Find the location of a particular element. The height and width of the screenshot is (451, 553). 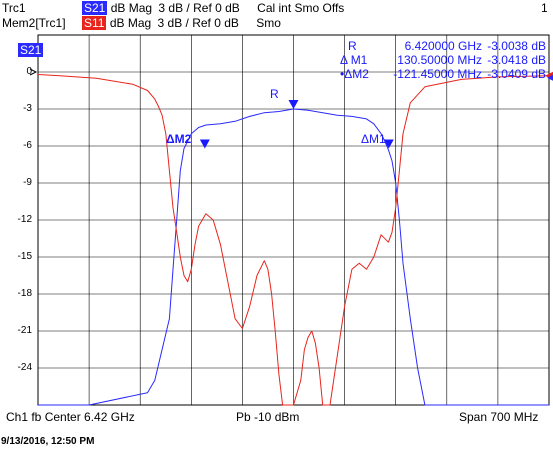

marker-value: -3.0038 dB is located at coordinates (516, 46).